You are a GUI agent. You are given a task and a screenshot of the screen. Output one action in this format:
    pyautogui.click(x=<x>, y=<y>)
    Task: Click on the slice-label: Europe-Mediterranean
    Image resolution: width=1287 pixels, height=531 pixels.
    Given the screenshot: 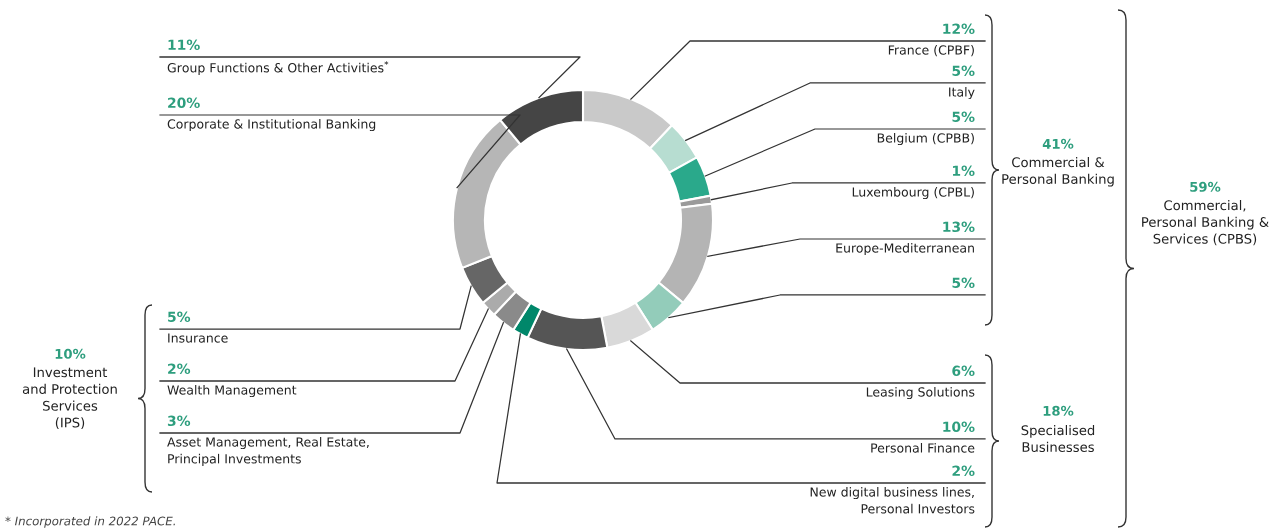 What is the action you would take?
    pyautogui.click(x=905, y=249)
    